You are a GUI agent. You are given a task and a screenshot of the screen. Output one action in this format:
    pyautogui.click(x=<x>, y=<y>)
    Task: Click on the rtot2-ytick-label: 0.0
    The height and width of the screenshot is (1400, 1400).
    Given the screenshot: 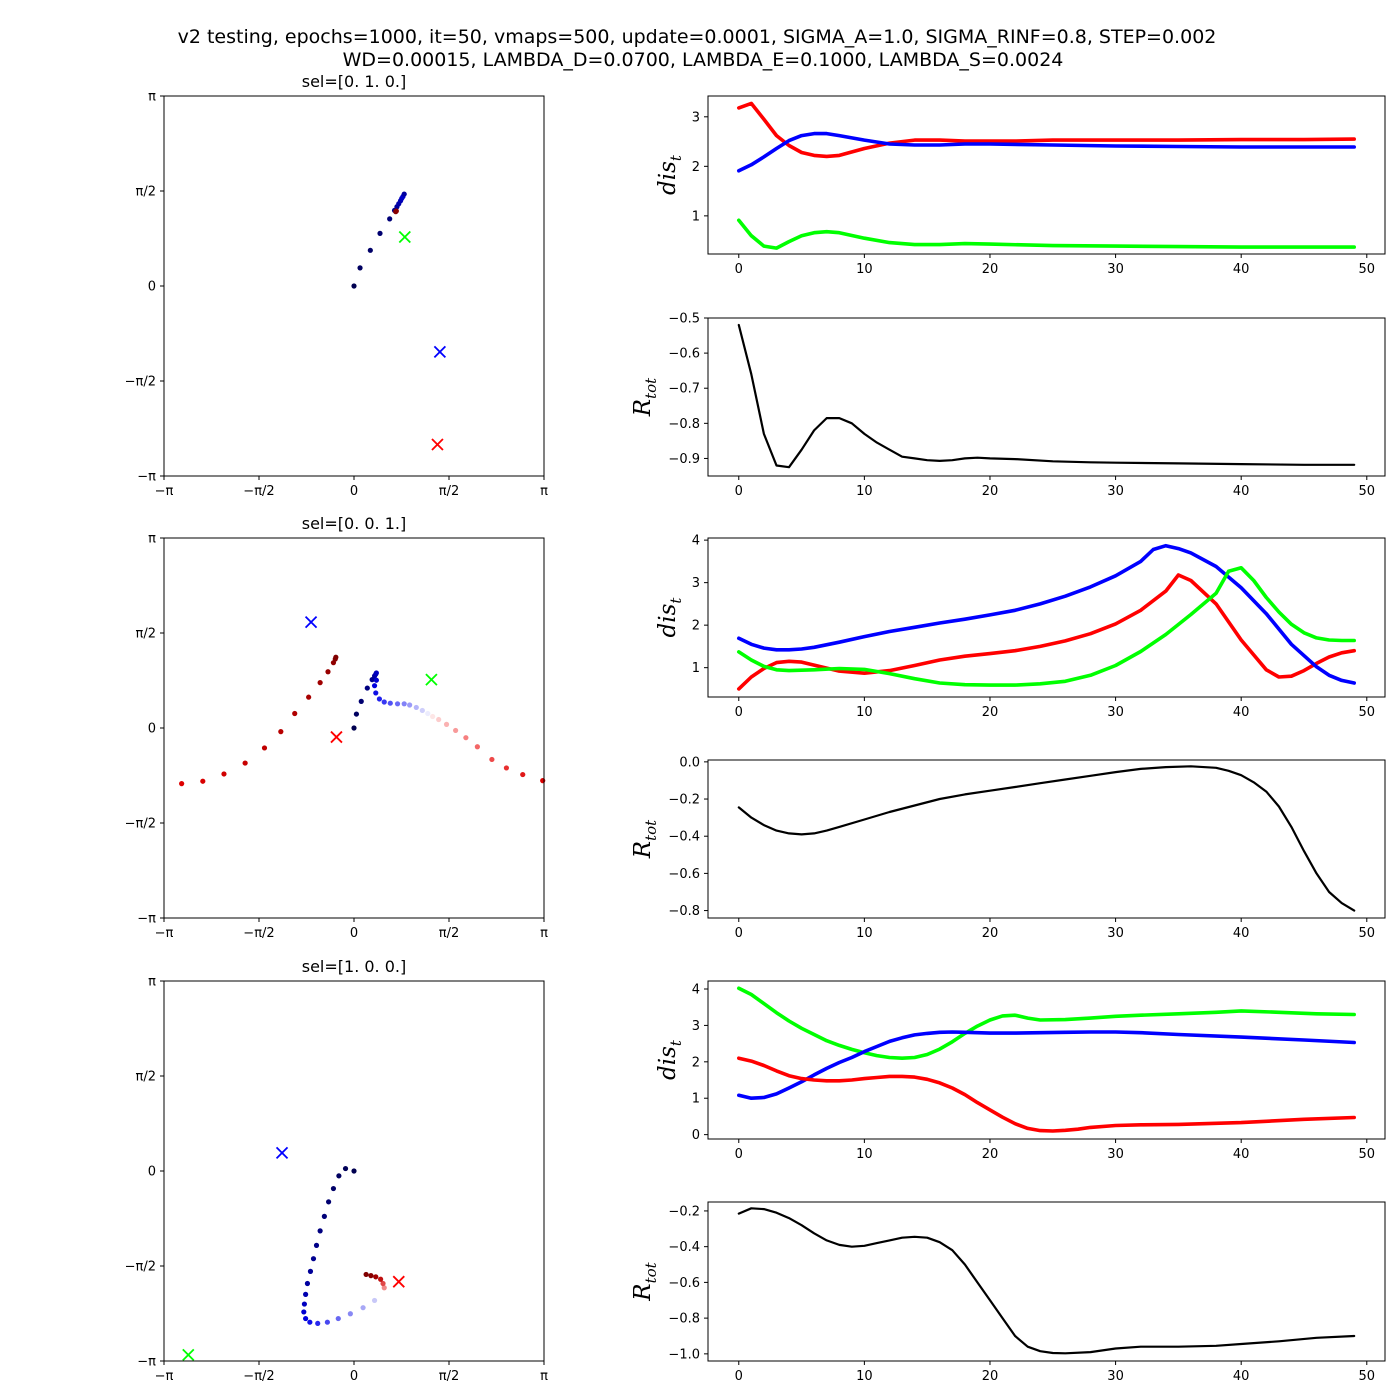 What is the action you would take?
    pyautogui.click(x=689, y=762)
    